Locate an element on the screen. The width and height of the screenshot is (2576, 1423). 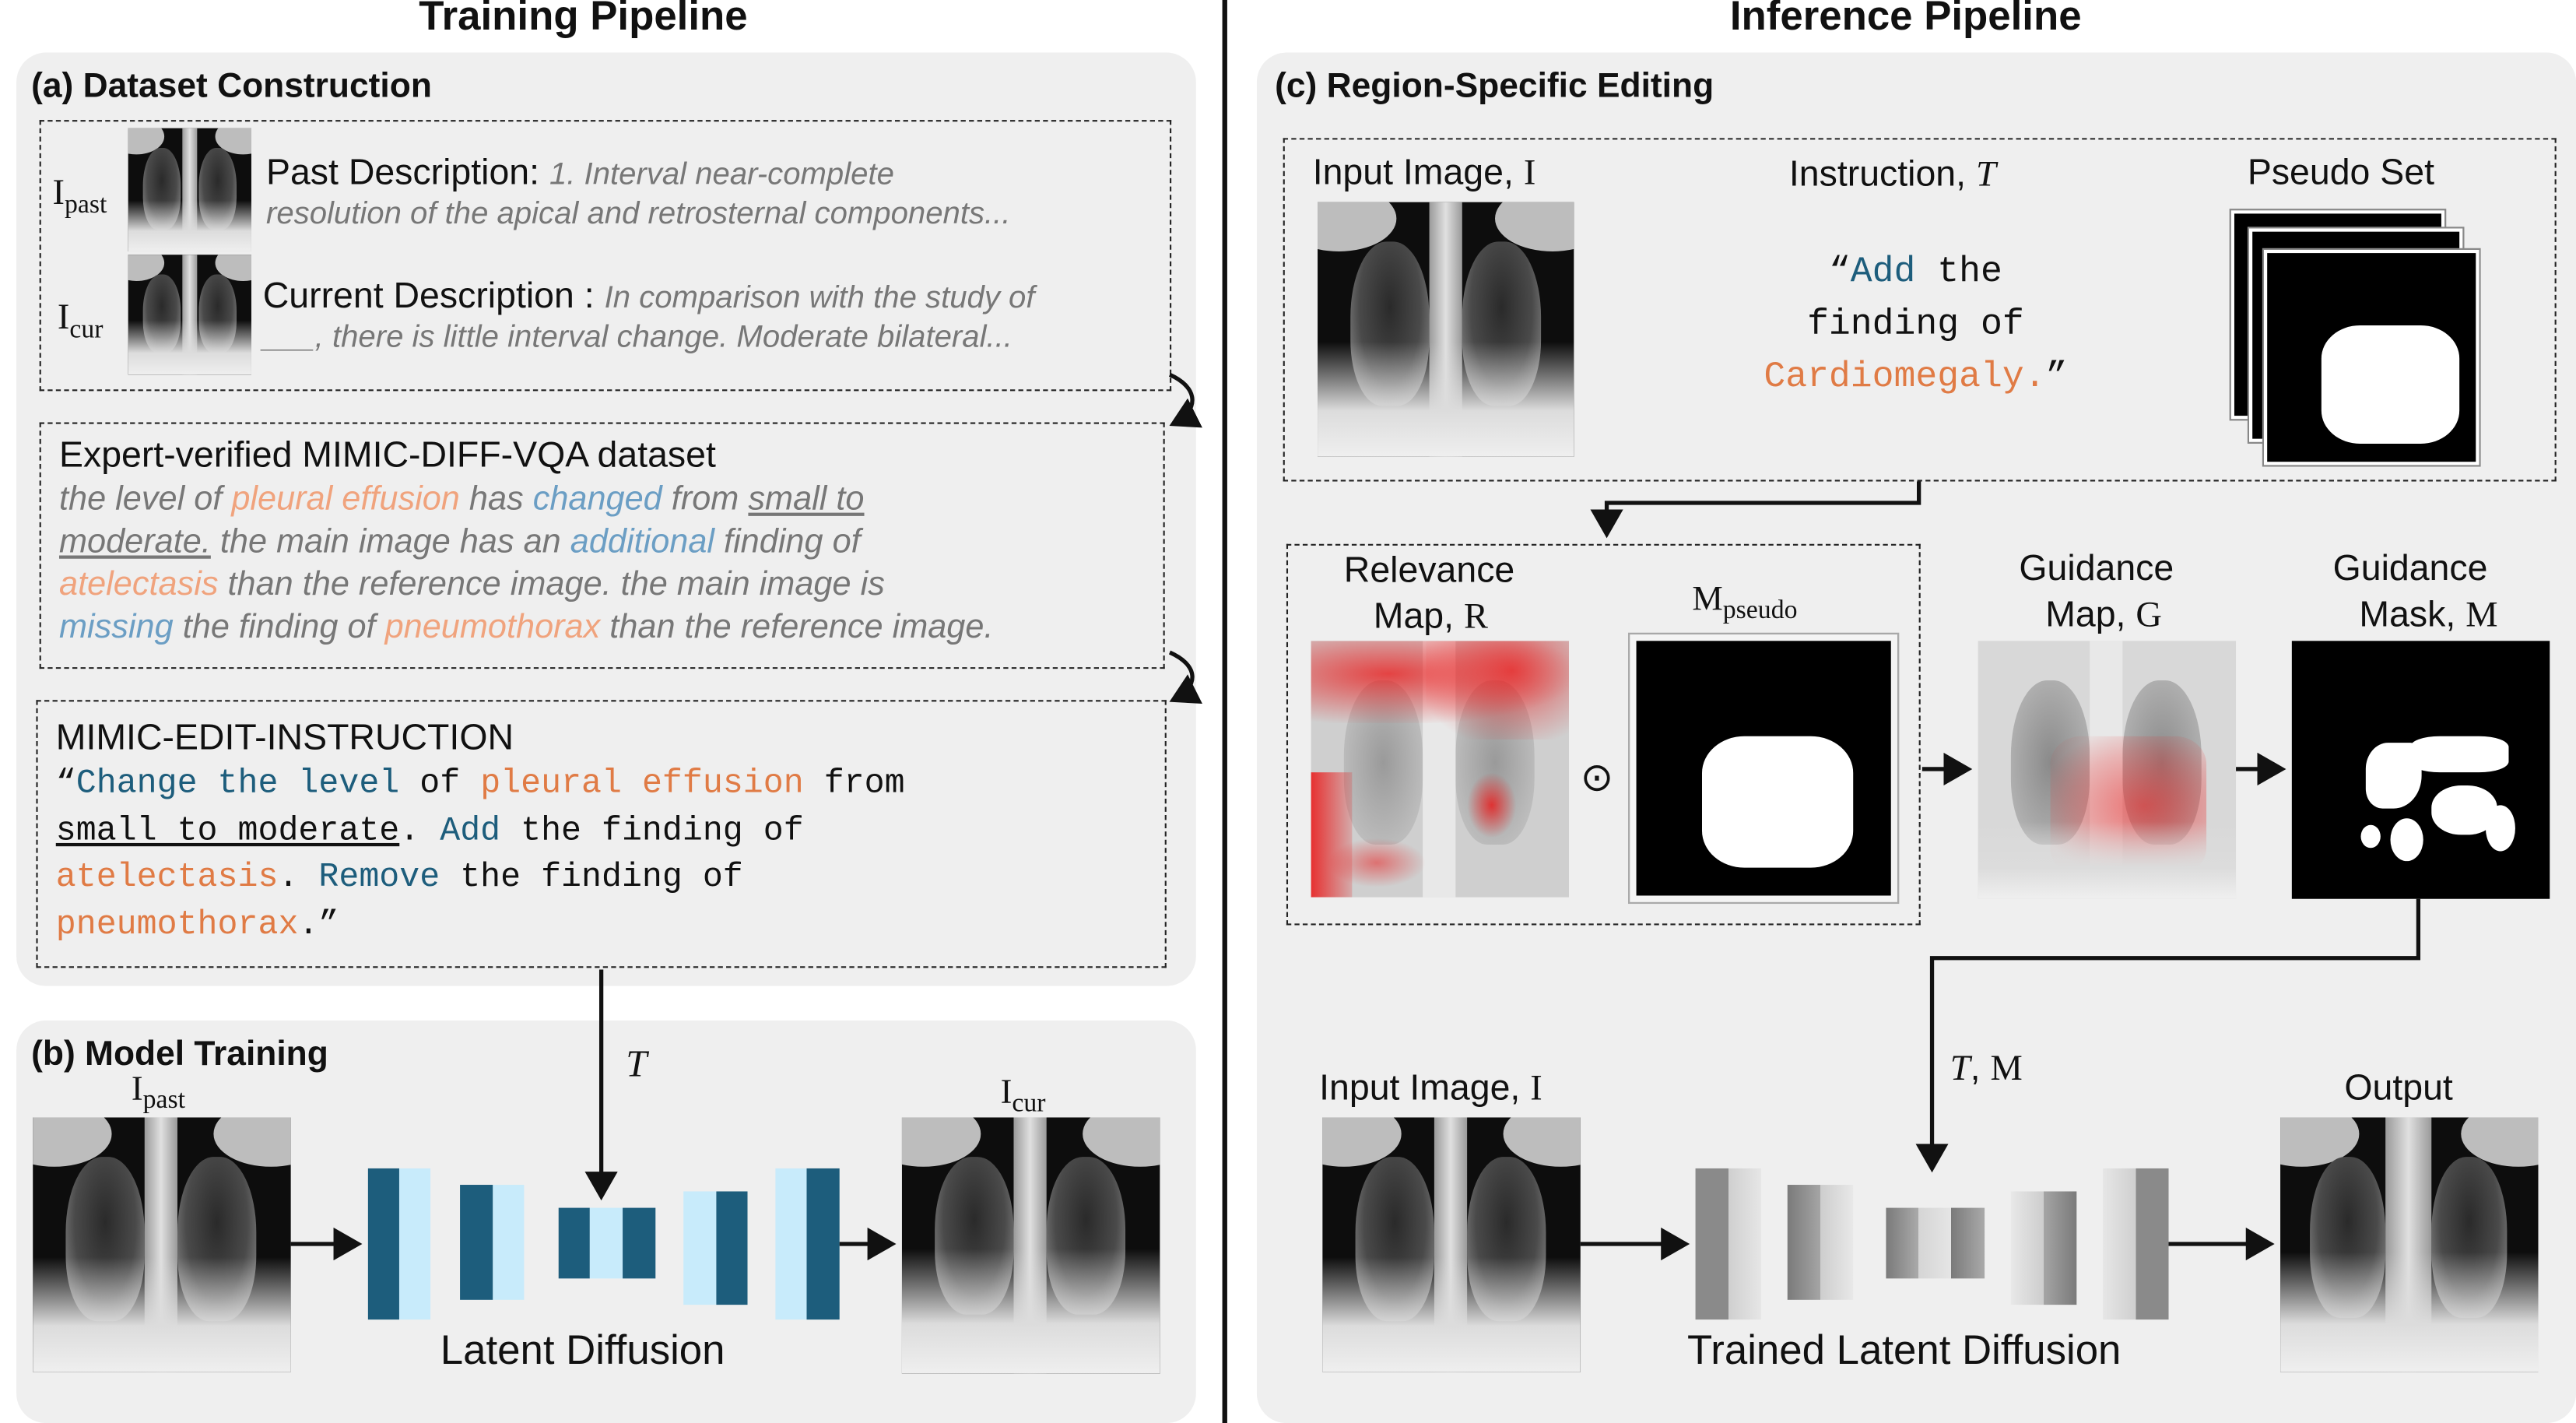
c-instruction-text: “Add the finding of Cardiomegaly.” is located at coordinates (1916, 324).